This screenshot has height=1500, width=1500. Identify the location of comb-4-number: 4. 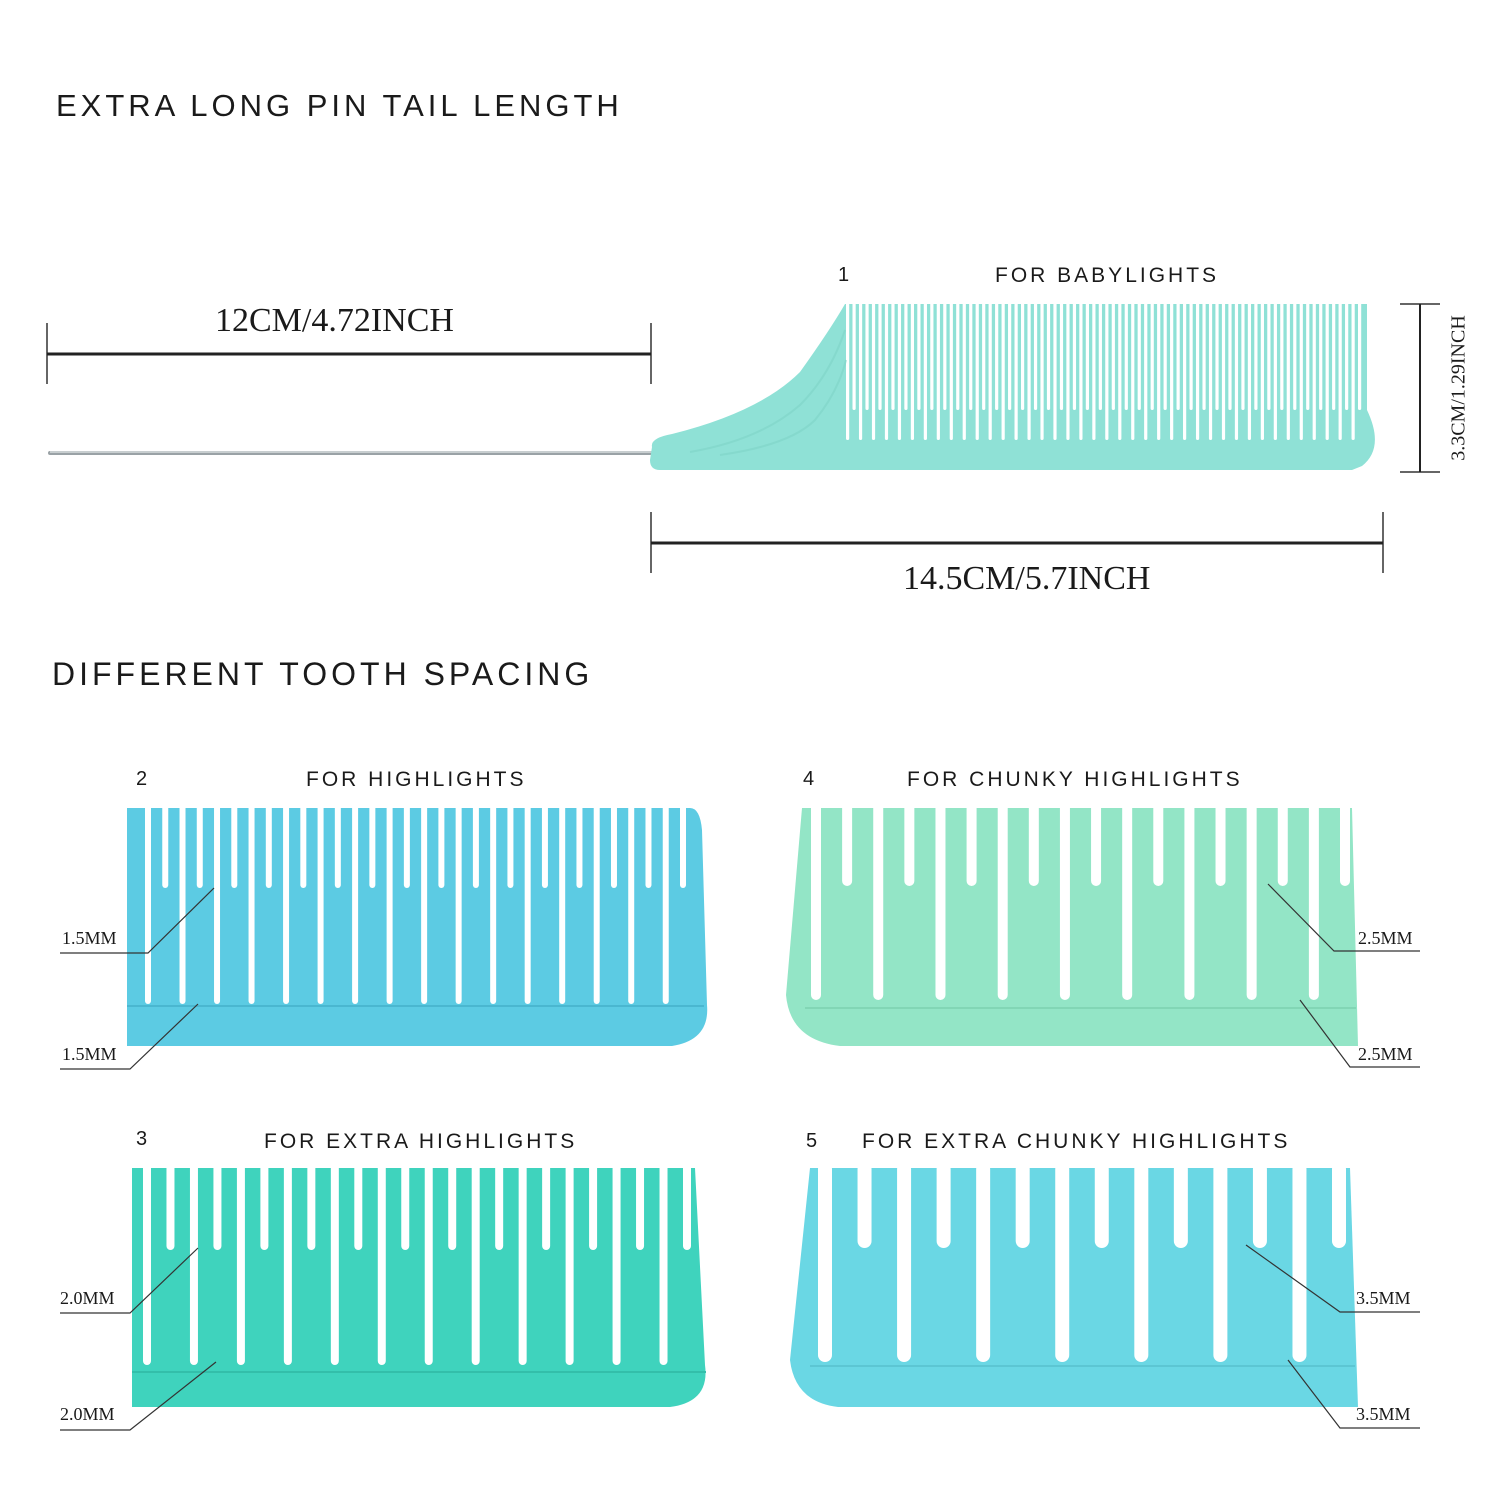
(810, 779).